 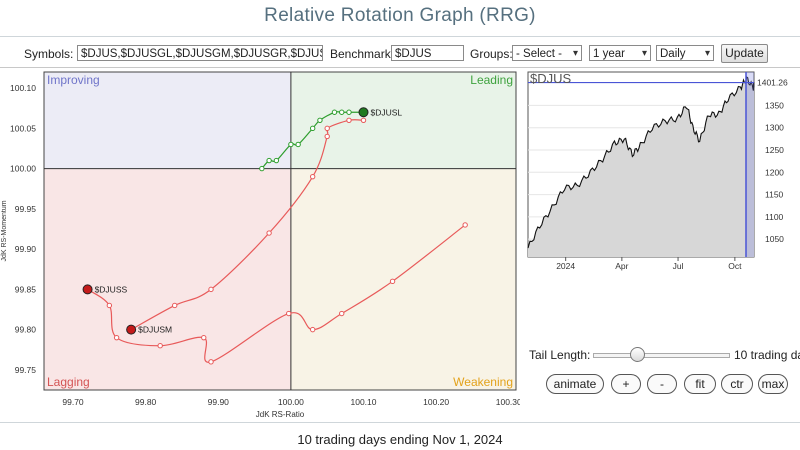 I want to click on price-y-tick-label: 1050, so click(x=774, y=239).